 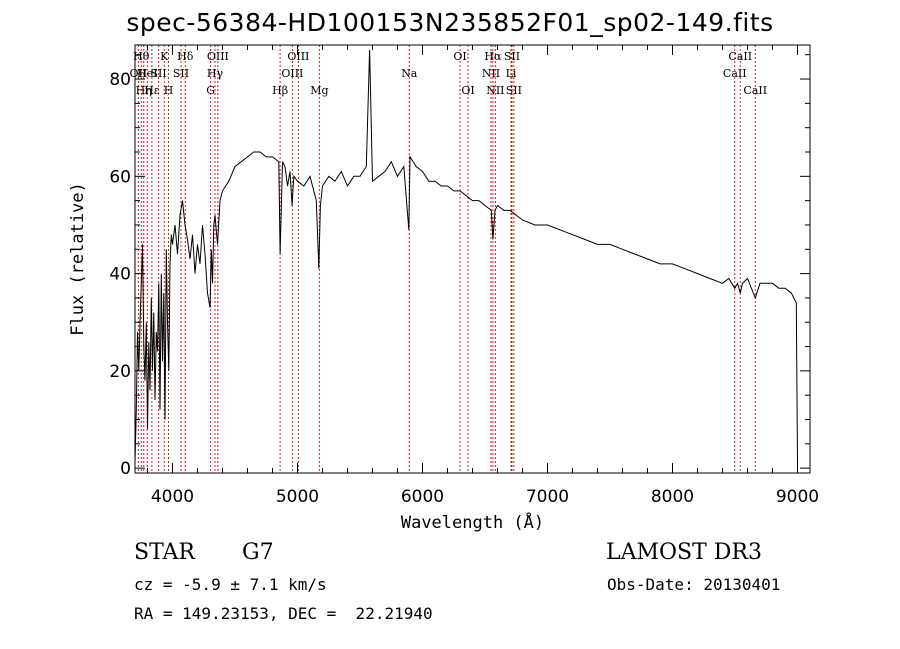 What do you see at coordinates (120, 80) in the screenshot?
I see `y-tick-label: 80` at bounding box center [120, 80].